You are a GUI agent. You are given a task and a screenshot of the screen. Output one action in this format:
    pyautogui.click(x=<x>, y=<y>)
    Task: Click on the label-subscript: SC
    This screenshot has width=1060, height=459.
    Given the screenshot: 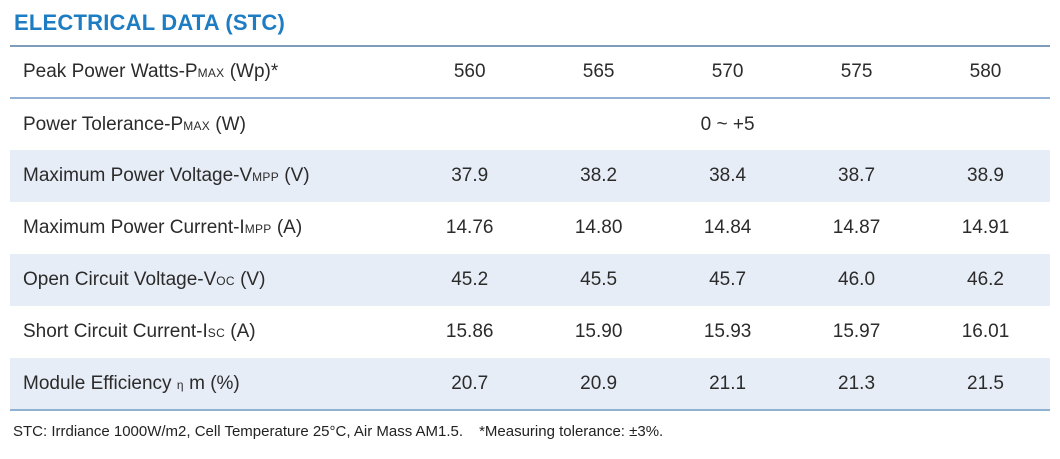 What is the action you would take?
    pyautogui.click(x=216, y=333)
    